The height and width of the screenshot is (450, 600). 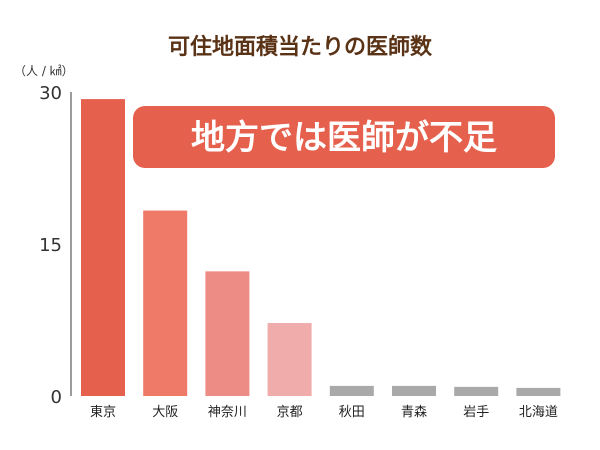 I want to click on bar-大阪, so click(x=165, y=303).